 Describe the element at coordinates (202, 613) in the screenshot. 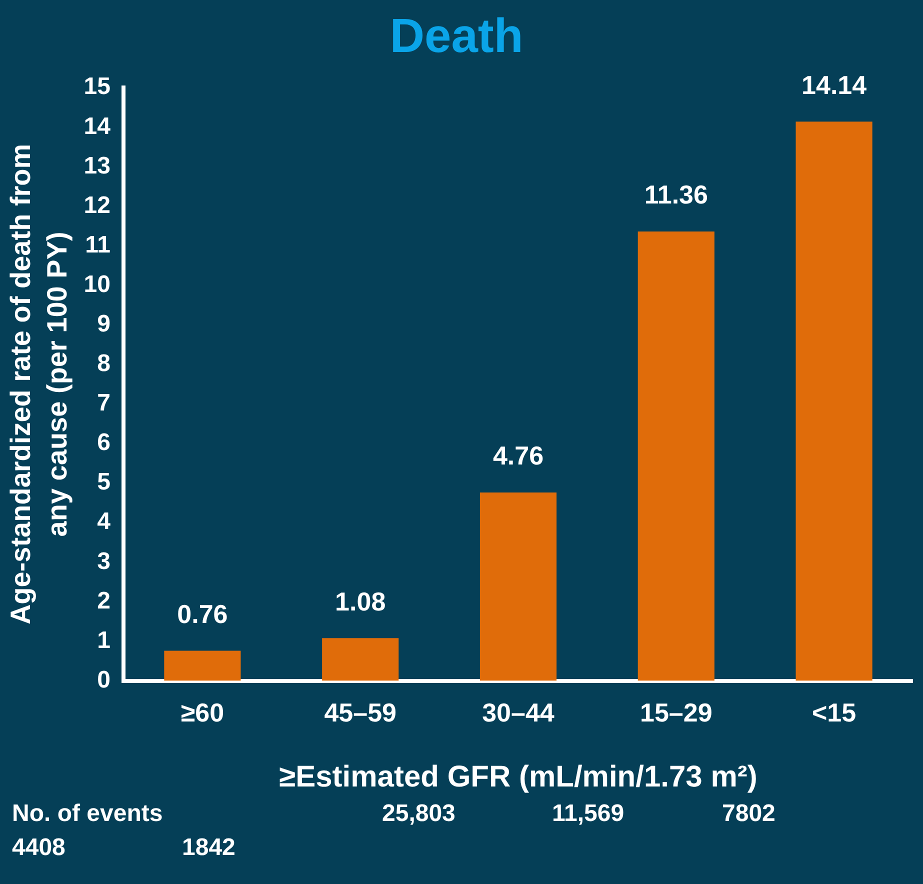

I see `data-label: 0.76` at that location.